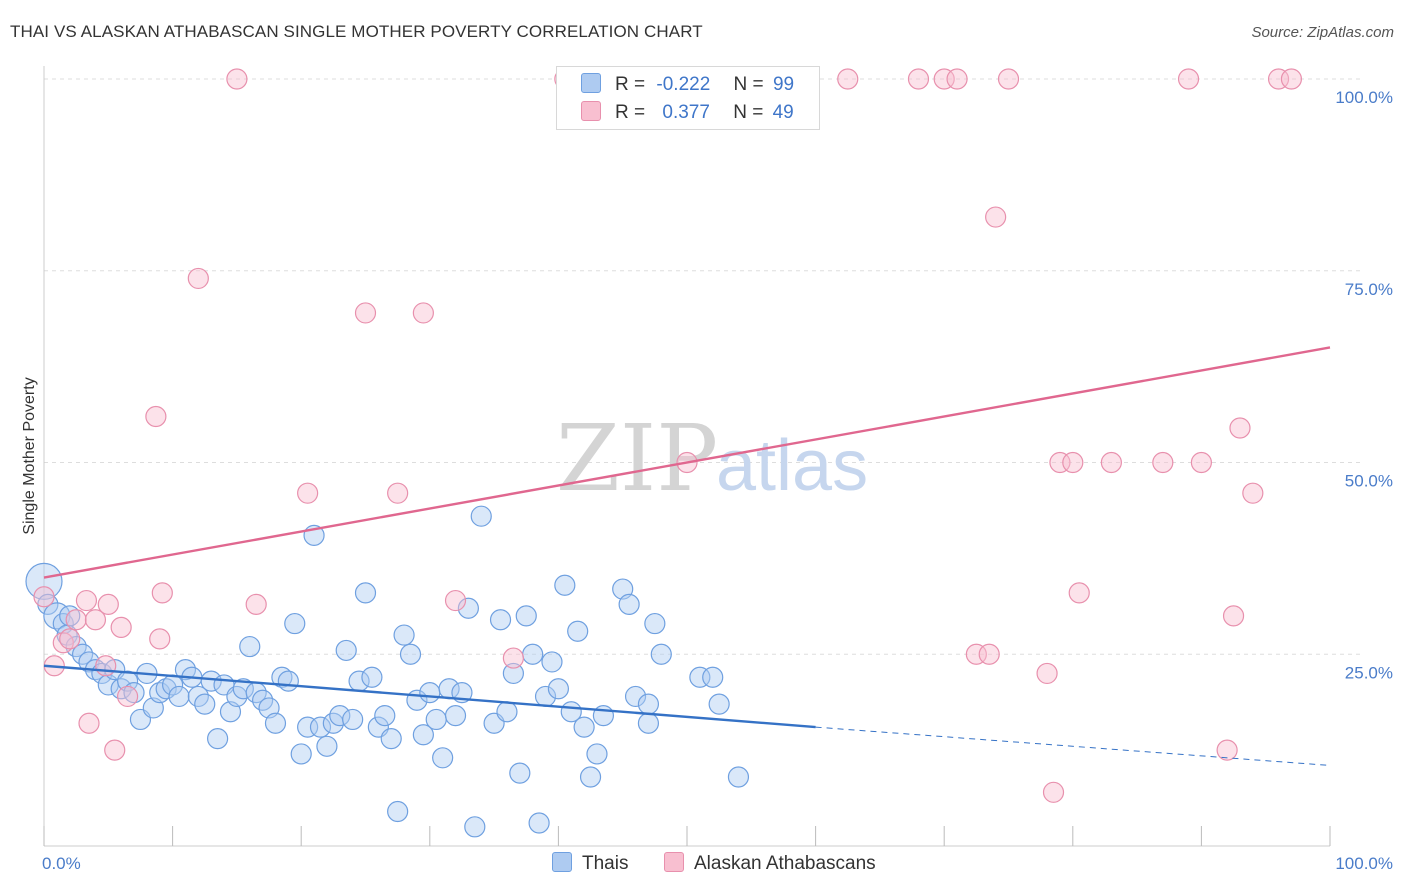  What do you see at coordinates (1369, 672) in the screenshot?
I see `y-tick-label: 25.0%` at bounding box center [1369, 672].